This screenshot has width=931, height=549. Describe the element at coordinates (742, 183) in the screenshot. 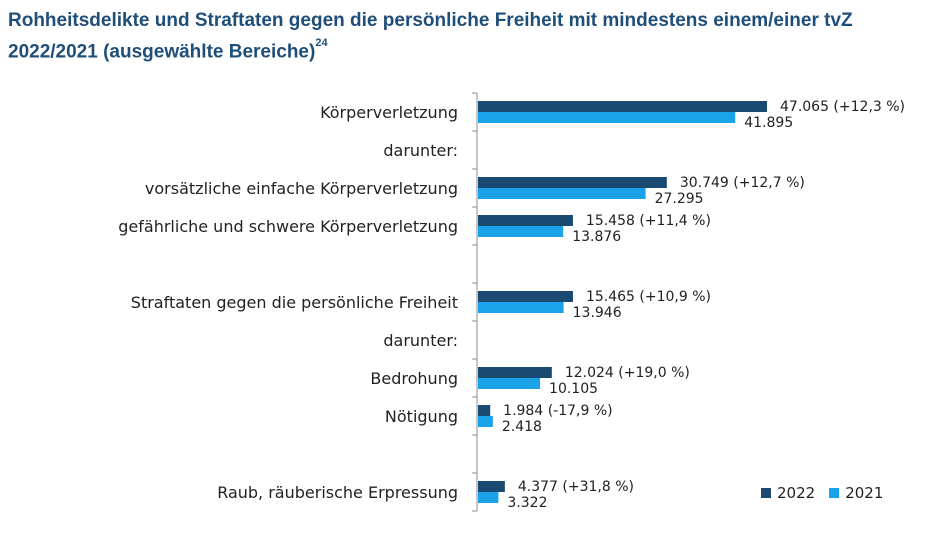

I see `data-label-2022: 30.749 (+12,7 %)` at that location.